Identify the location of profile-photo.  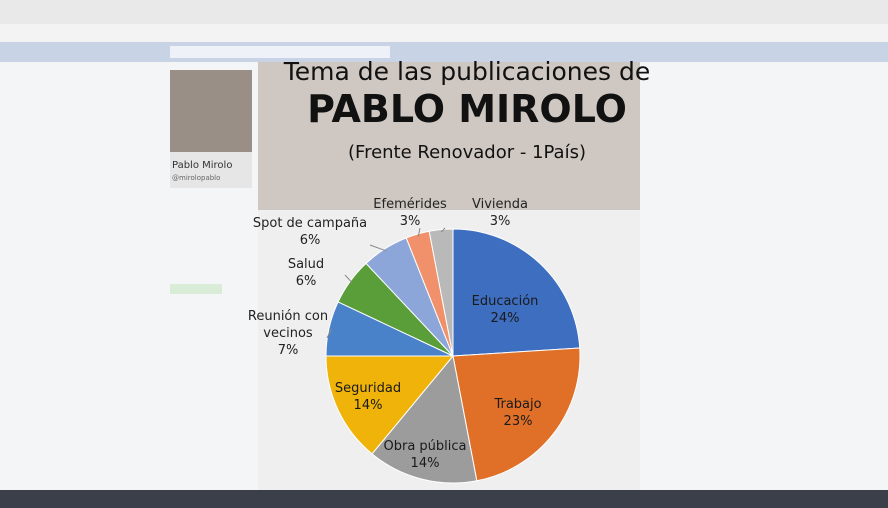
(211, 111).